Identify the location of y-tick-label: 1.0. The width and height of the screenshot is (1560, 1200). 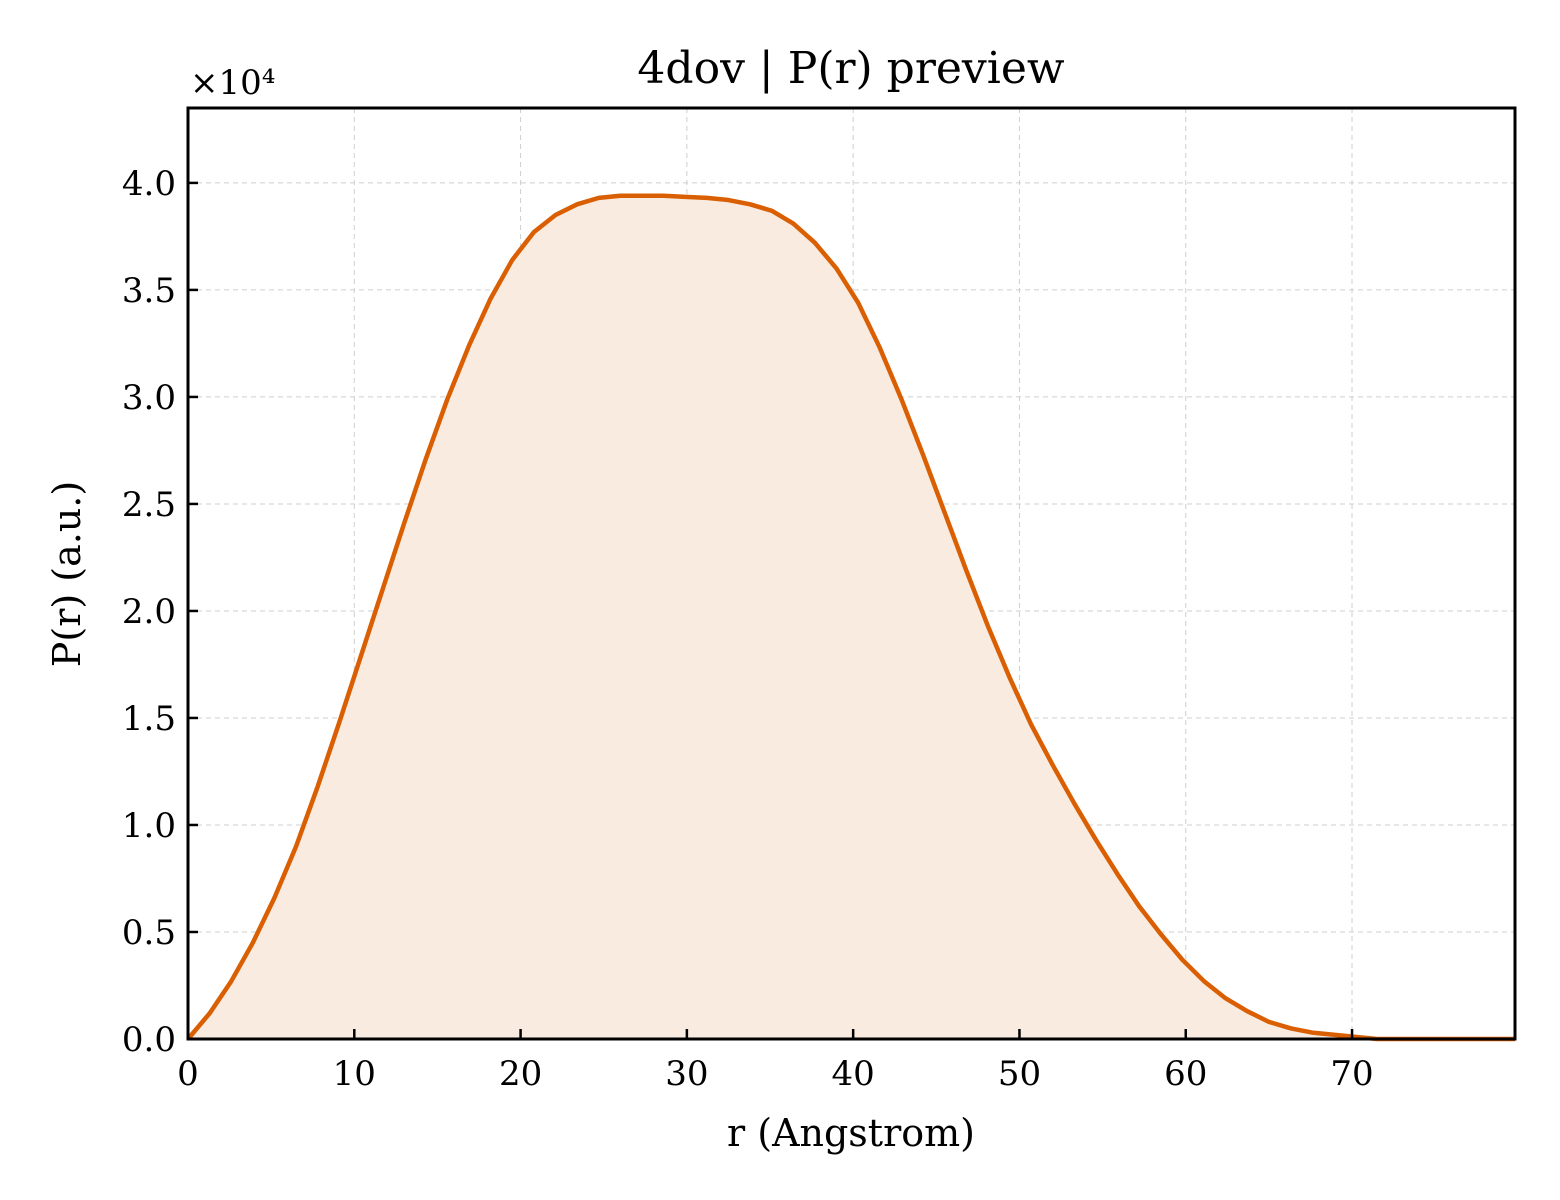
(149, 826).